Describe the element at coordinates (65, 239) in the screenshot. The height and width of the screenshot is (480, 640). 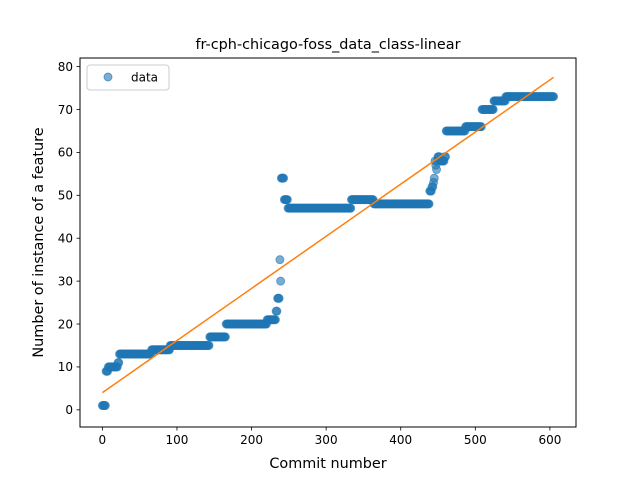
I see `y-tick-label: 40` at that location.